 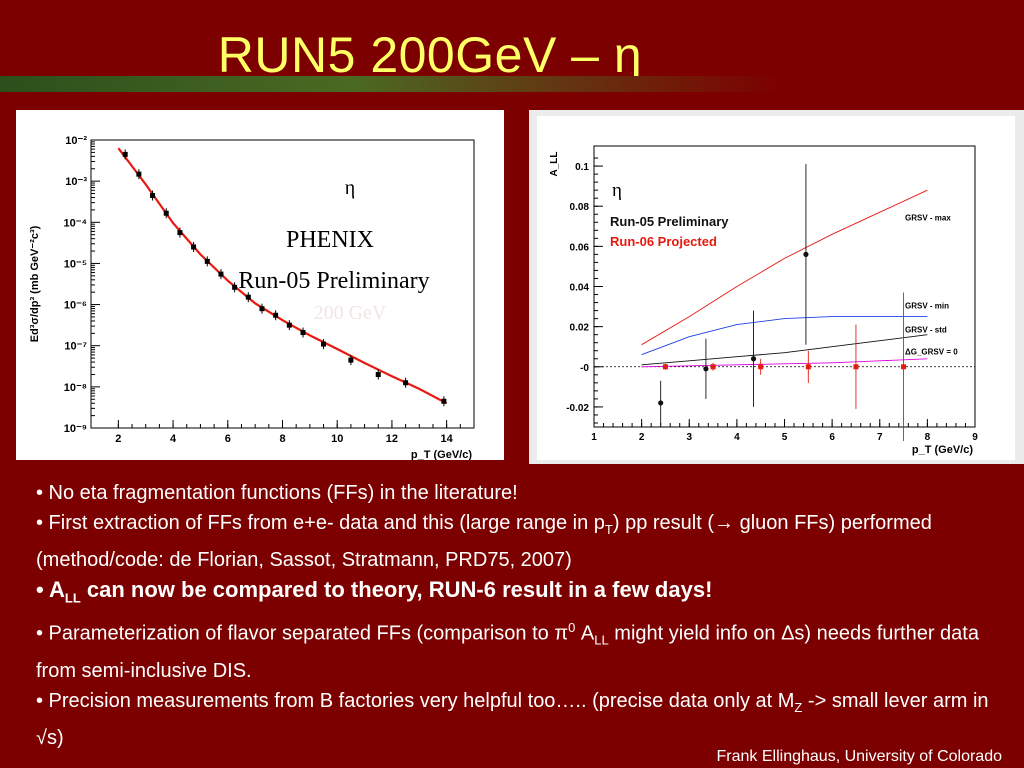 I want to click on y-tick-label: 10⁻², so click(x=76, y=141).